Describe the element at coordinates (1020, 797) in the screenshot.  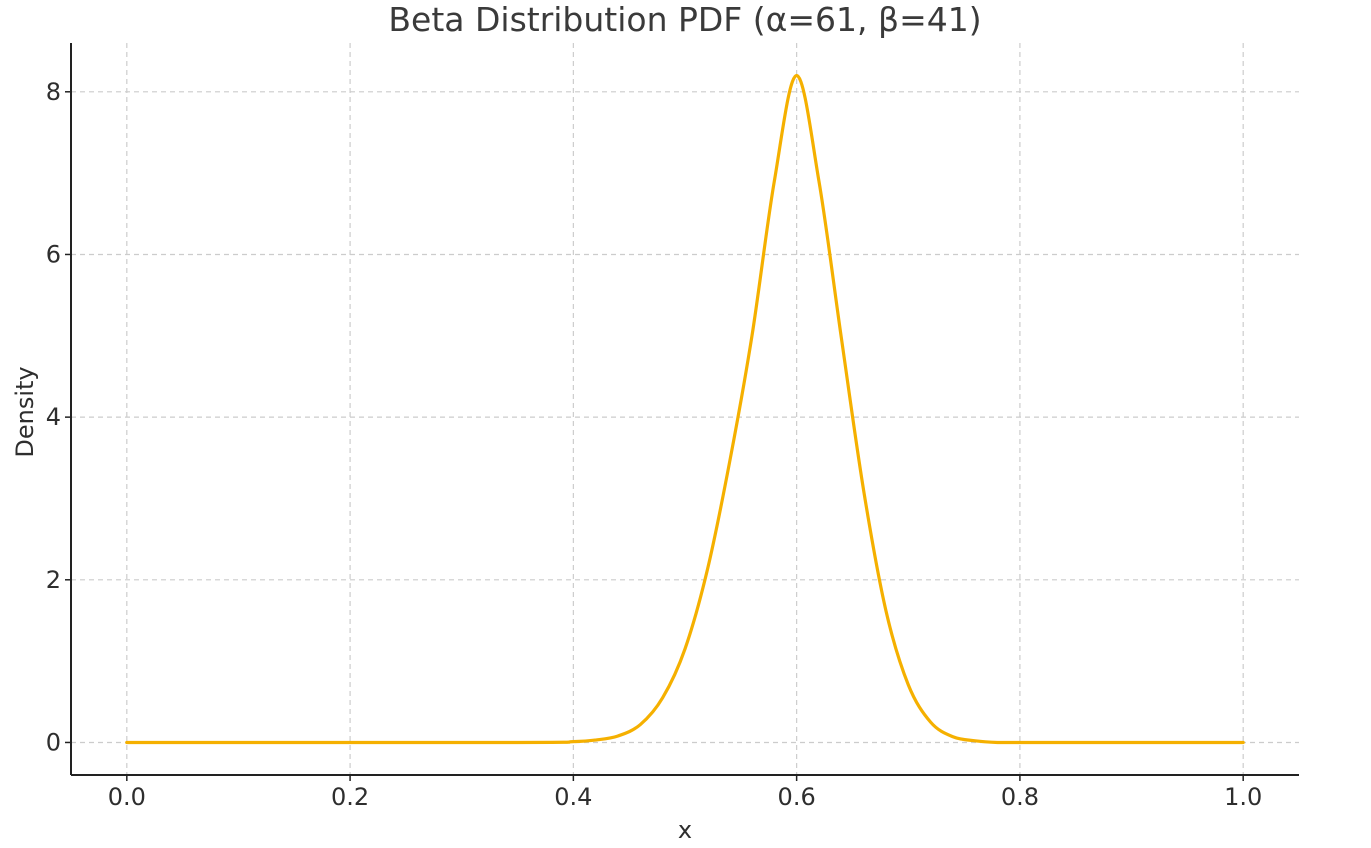
I see `x-tick-label: 0.8` at that location.